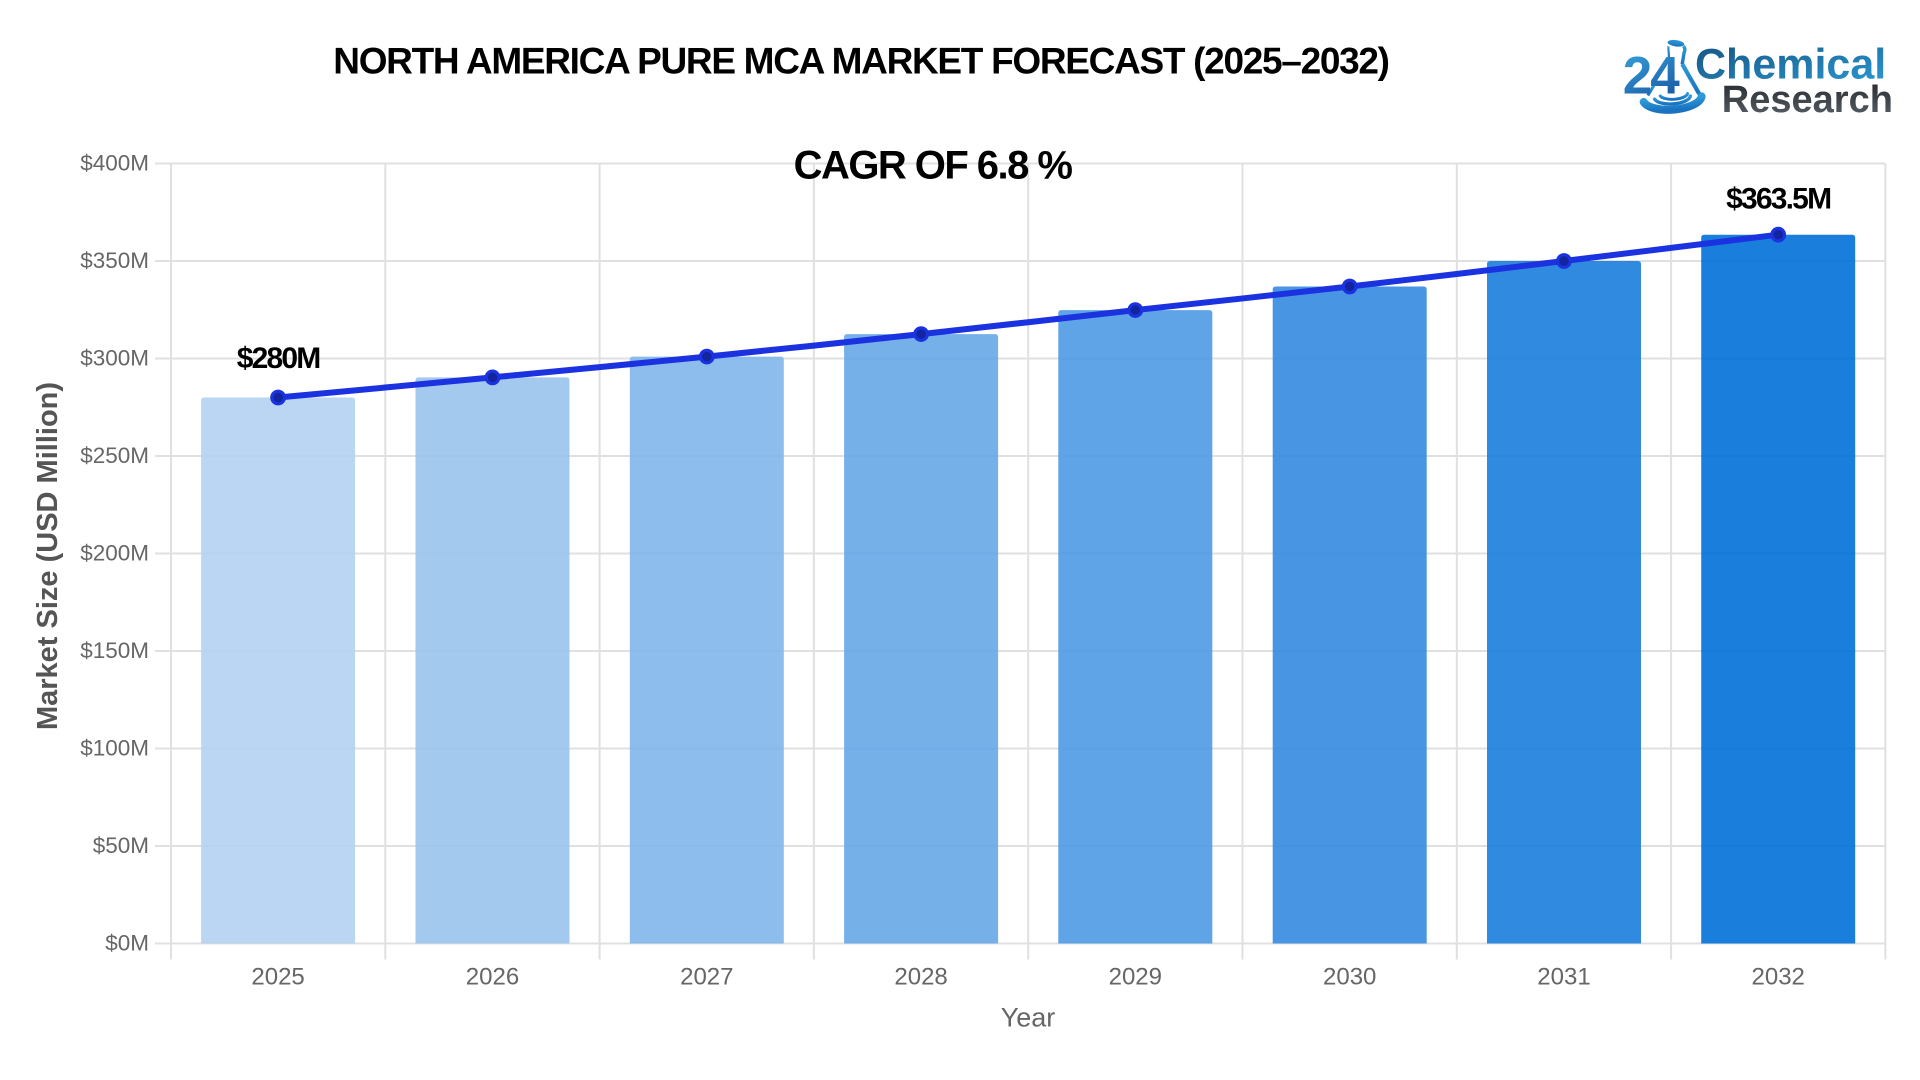 The image size is (1920, 1080). Describe the element at coordinates (1651, 76) in the screenshot. I see `svg-text: 24` at that location.